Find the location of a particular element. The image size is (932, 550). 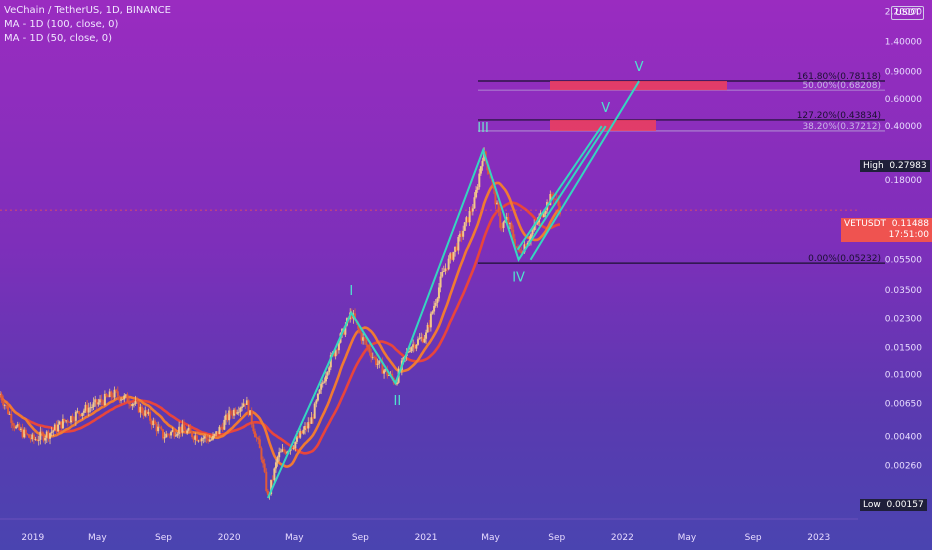

y-tick-label: 2.20000 is located at coordinates (903, 12).